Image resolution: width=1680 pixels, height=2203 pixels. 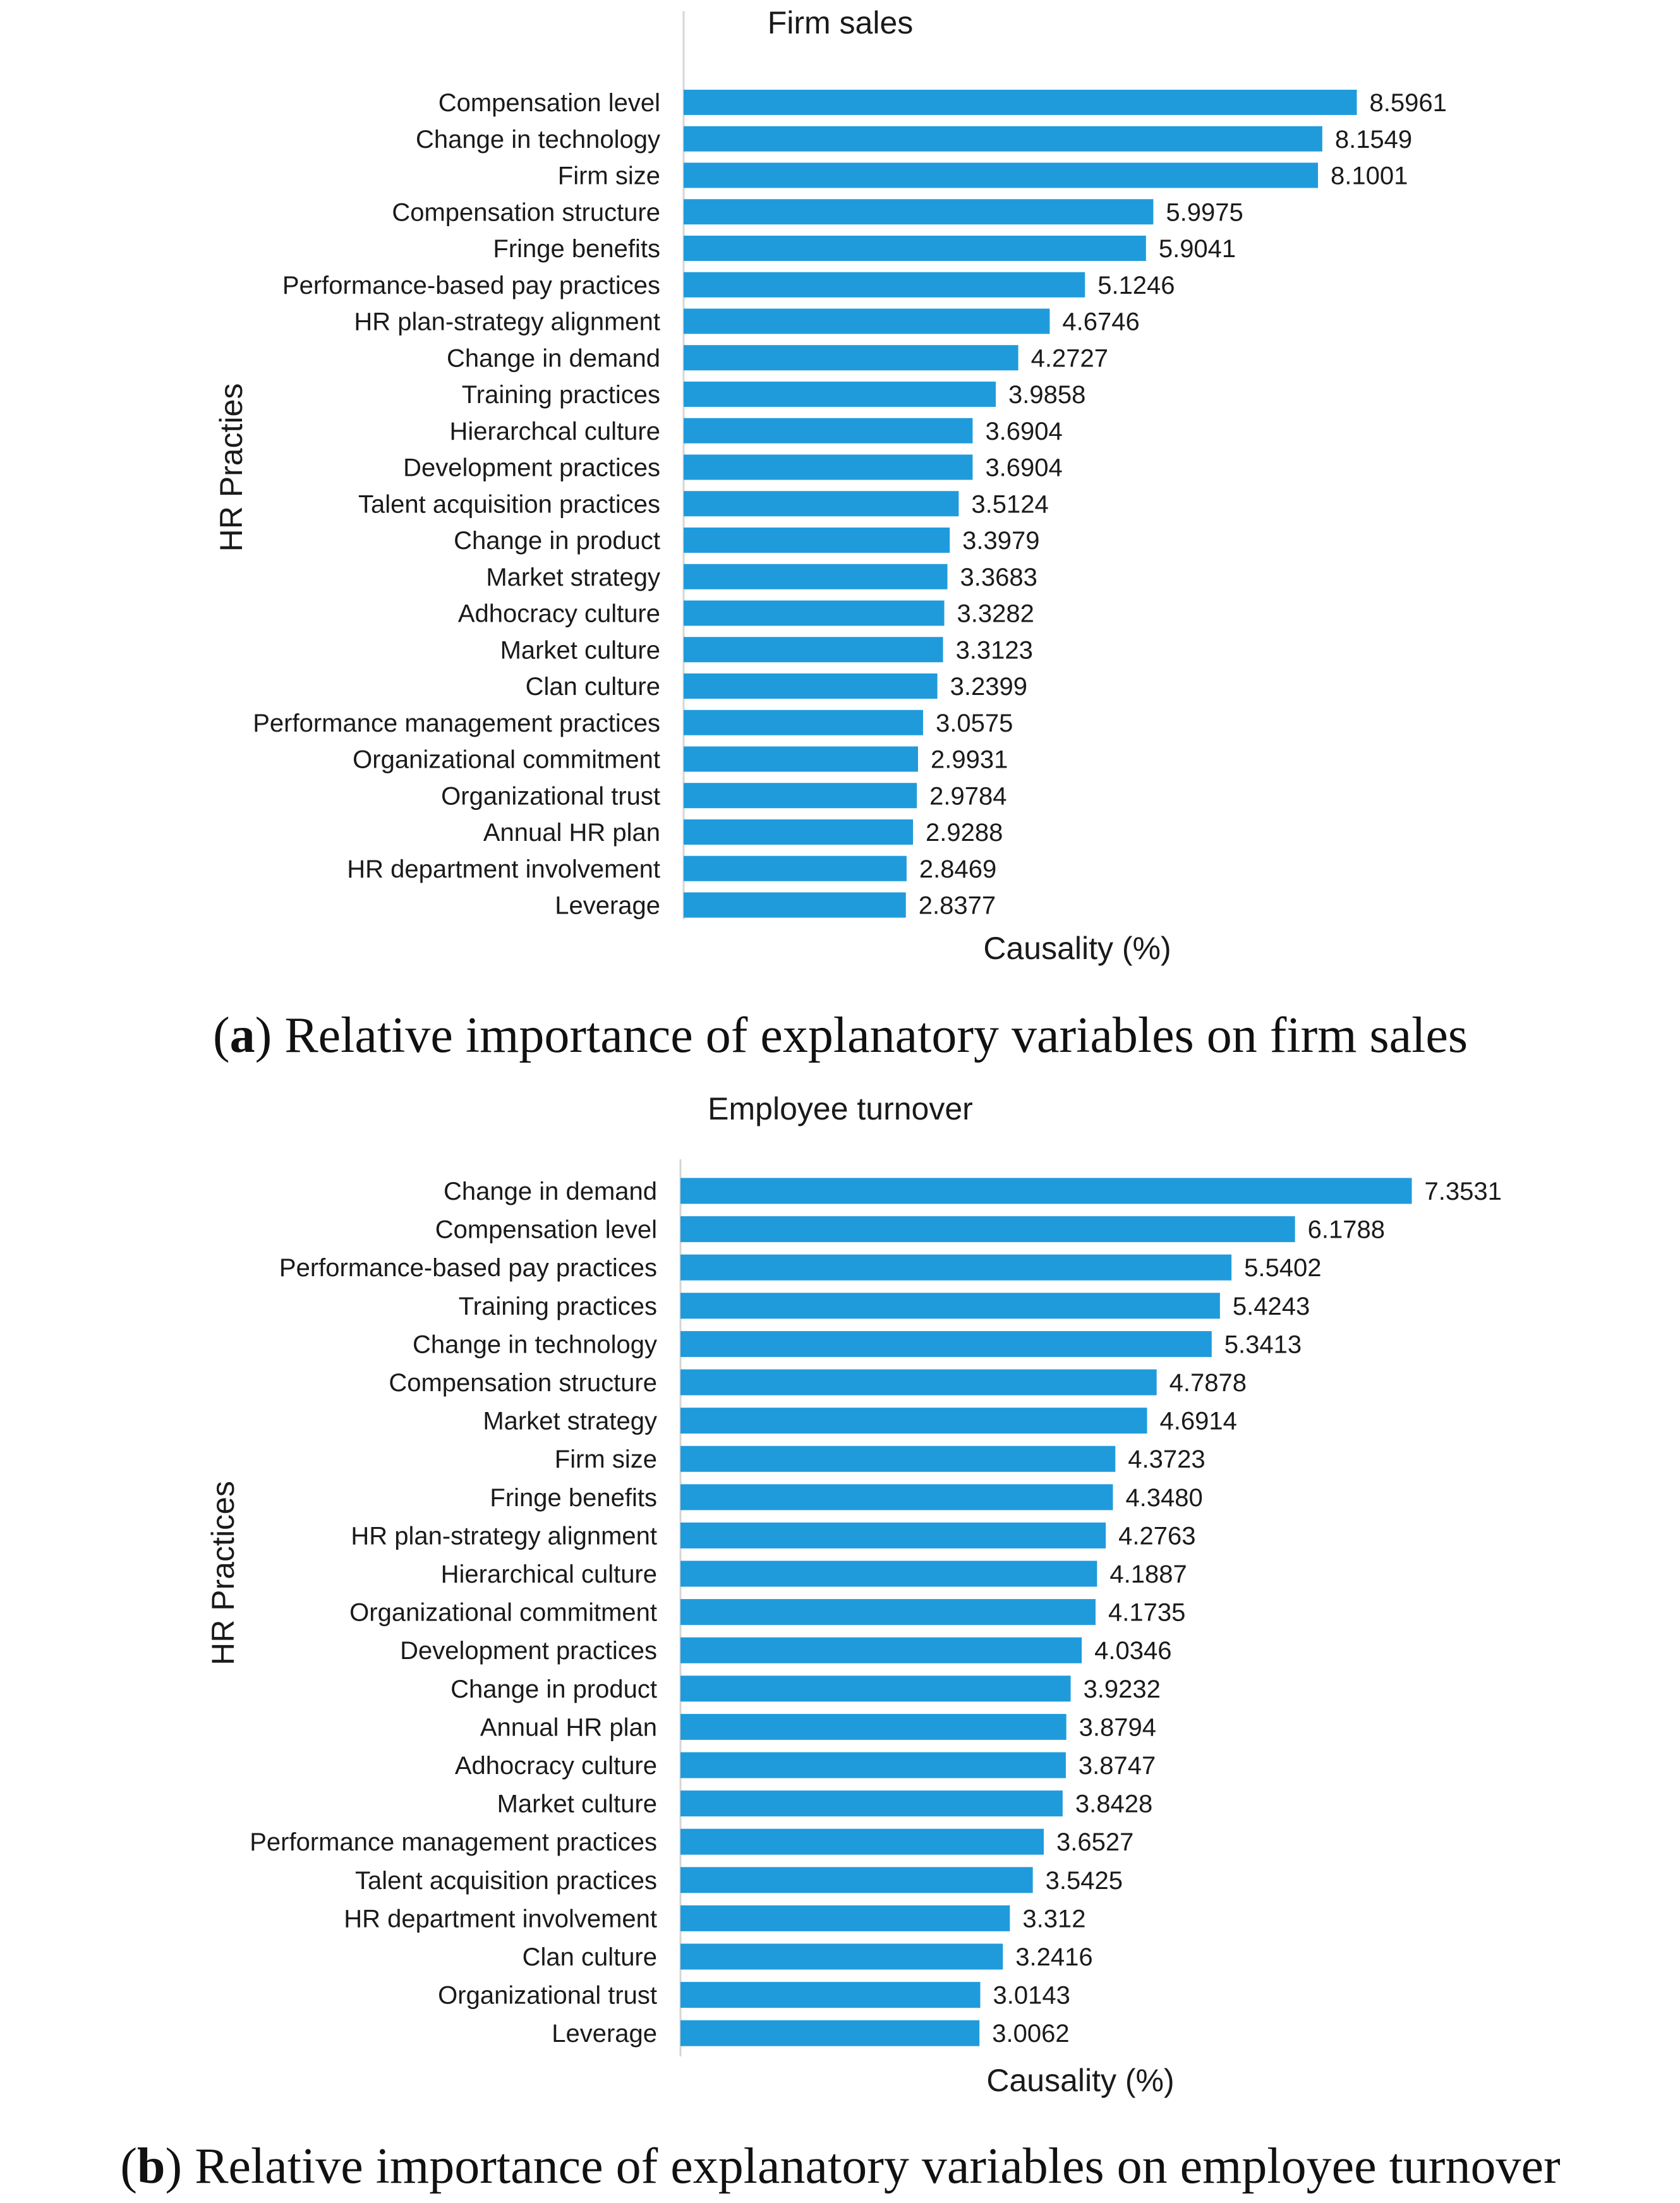 I want to click on value-label: 5.1246, so click(x=1136, y=285).